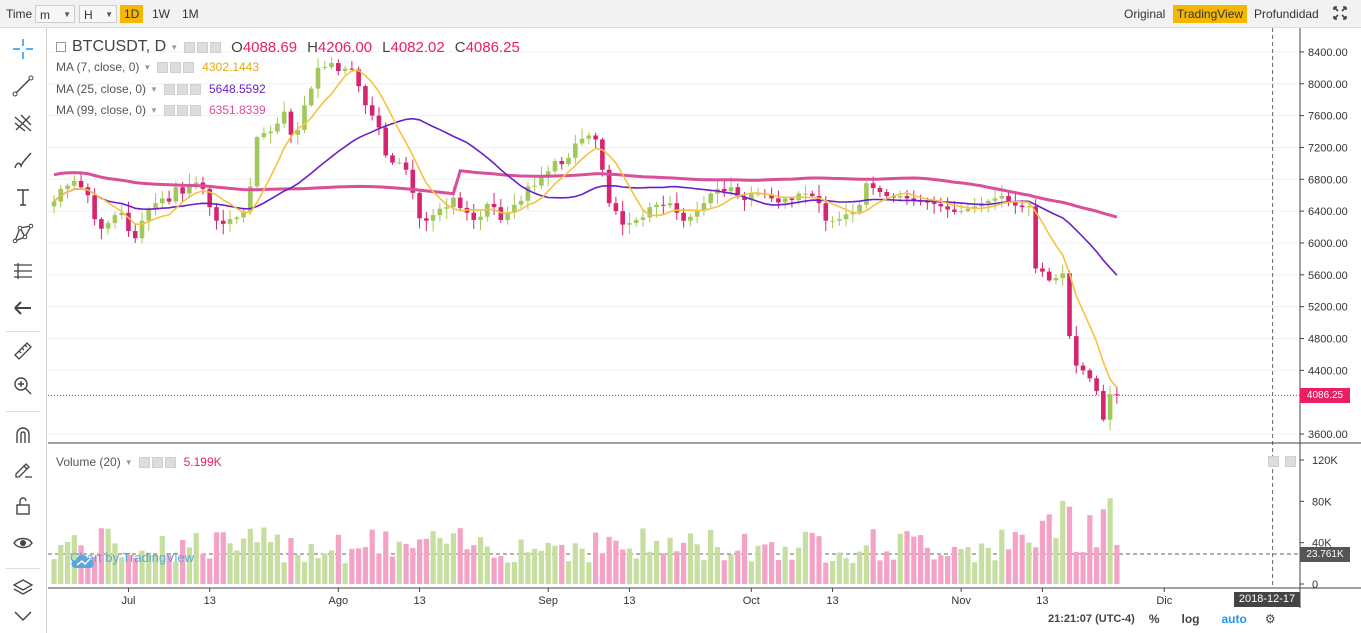 The height and width of the screenshot is (633, 1361). Describe the element at coordinates (23, 588) in the screenshot. I see `layers-icon` at that location.